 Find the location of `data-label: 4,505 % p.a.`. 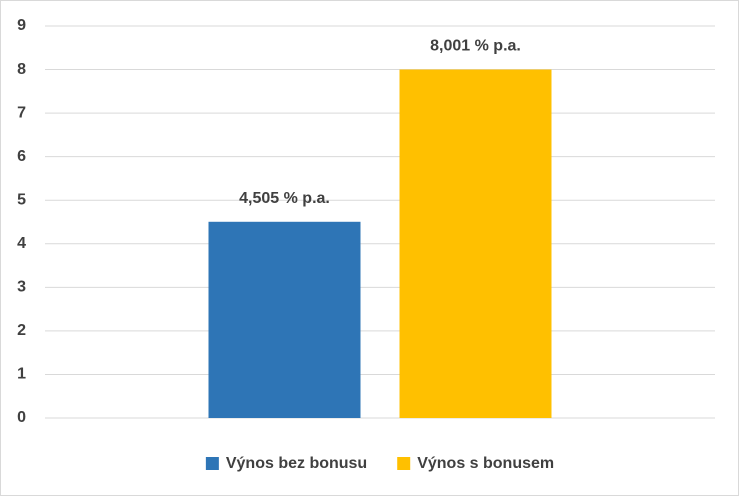

data-label: 4,505 % p.a. is located at coordinates (284, 198).